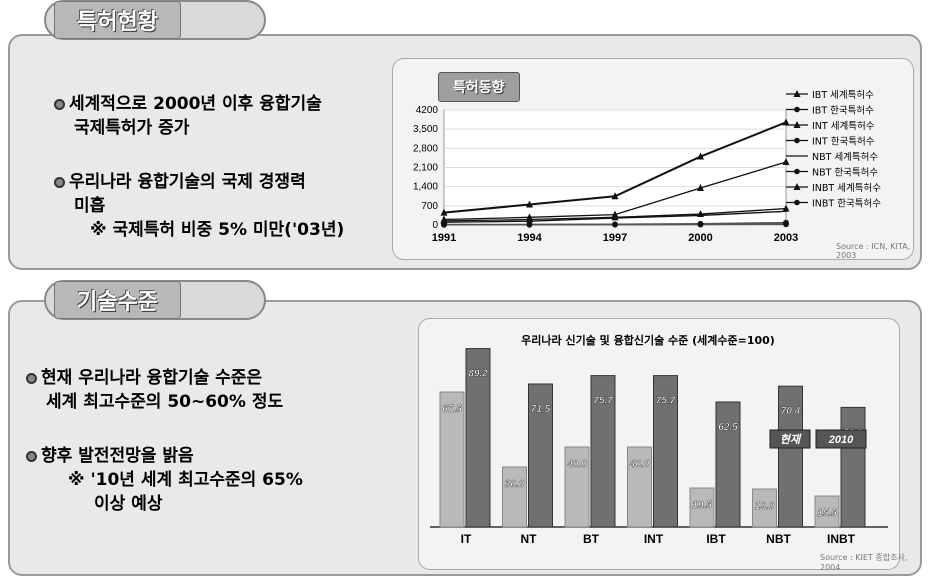 This screenshot has height=580, width=928. What do you see at coordinates (479, 87) in the screenshot?
I see `patent-trend-label: 특허동향` at bounding box center [479, 87].